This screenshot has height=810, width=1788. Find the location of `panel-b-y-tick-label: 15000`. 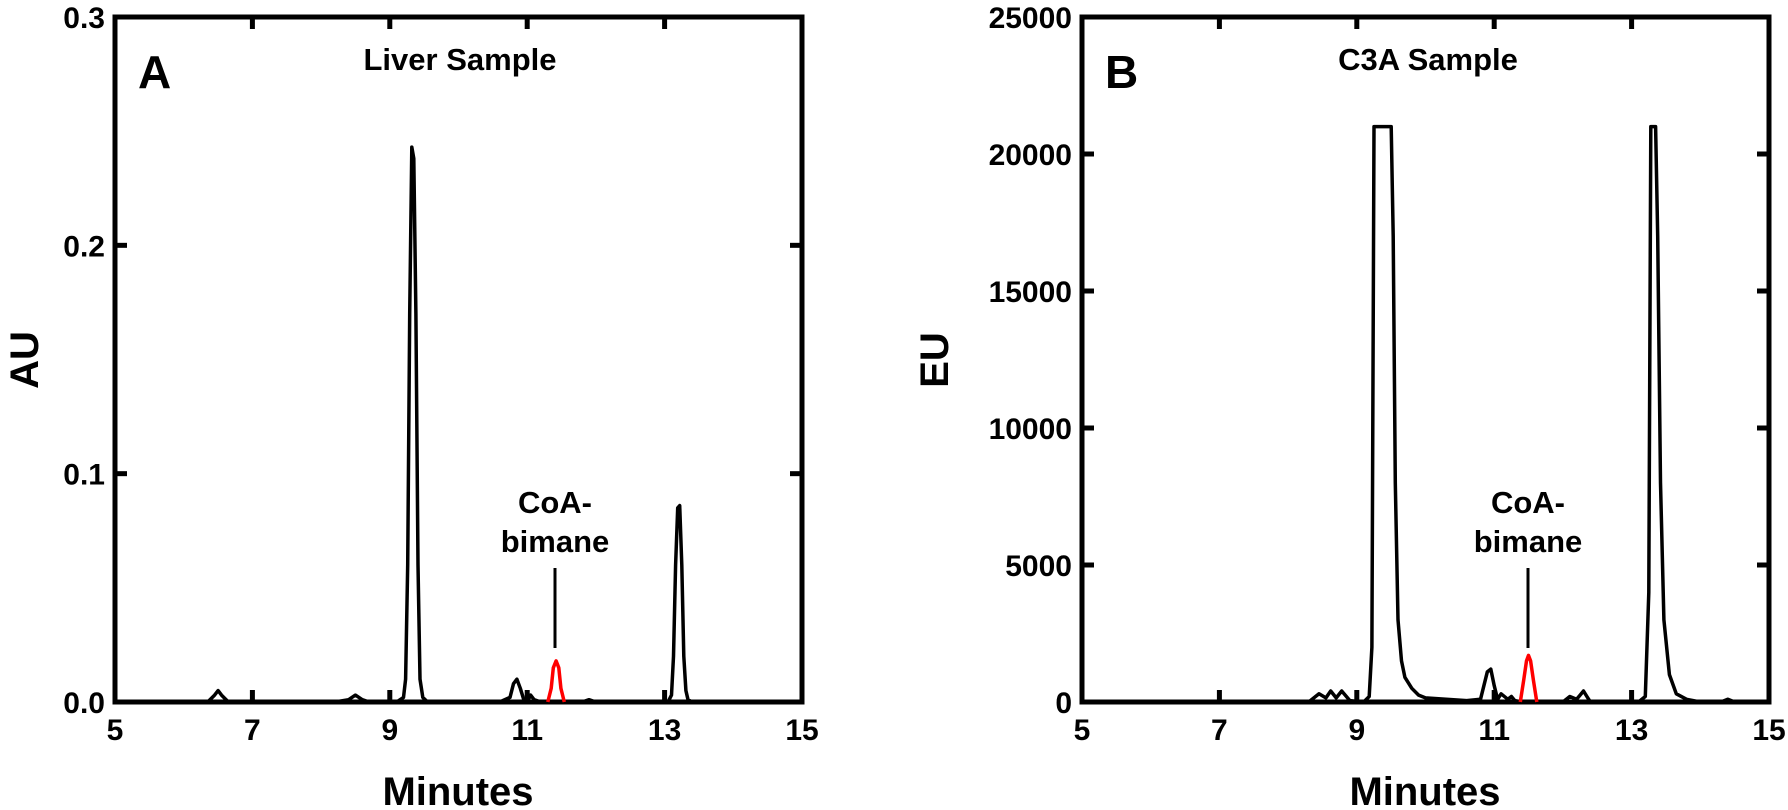

panel-b-y-tick-label: 15000 is located at coordinates (1030, 292).